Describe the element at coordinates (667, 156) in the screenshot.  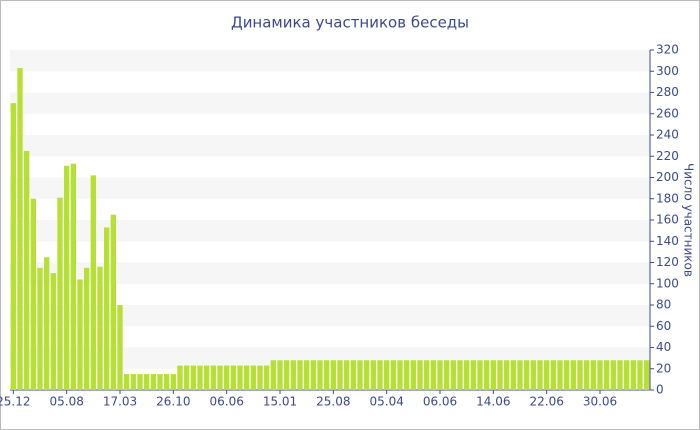
I see `y-tick-label: 220` at that location.